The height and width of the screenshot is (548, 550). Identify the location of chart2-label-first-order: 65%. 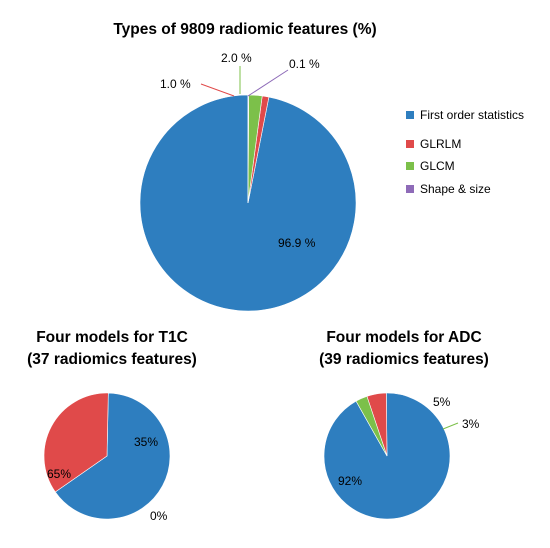
(59, 474).